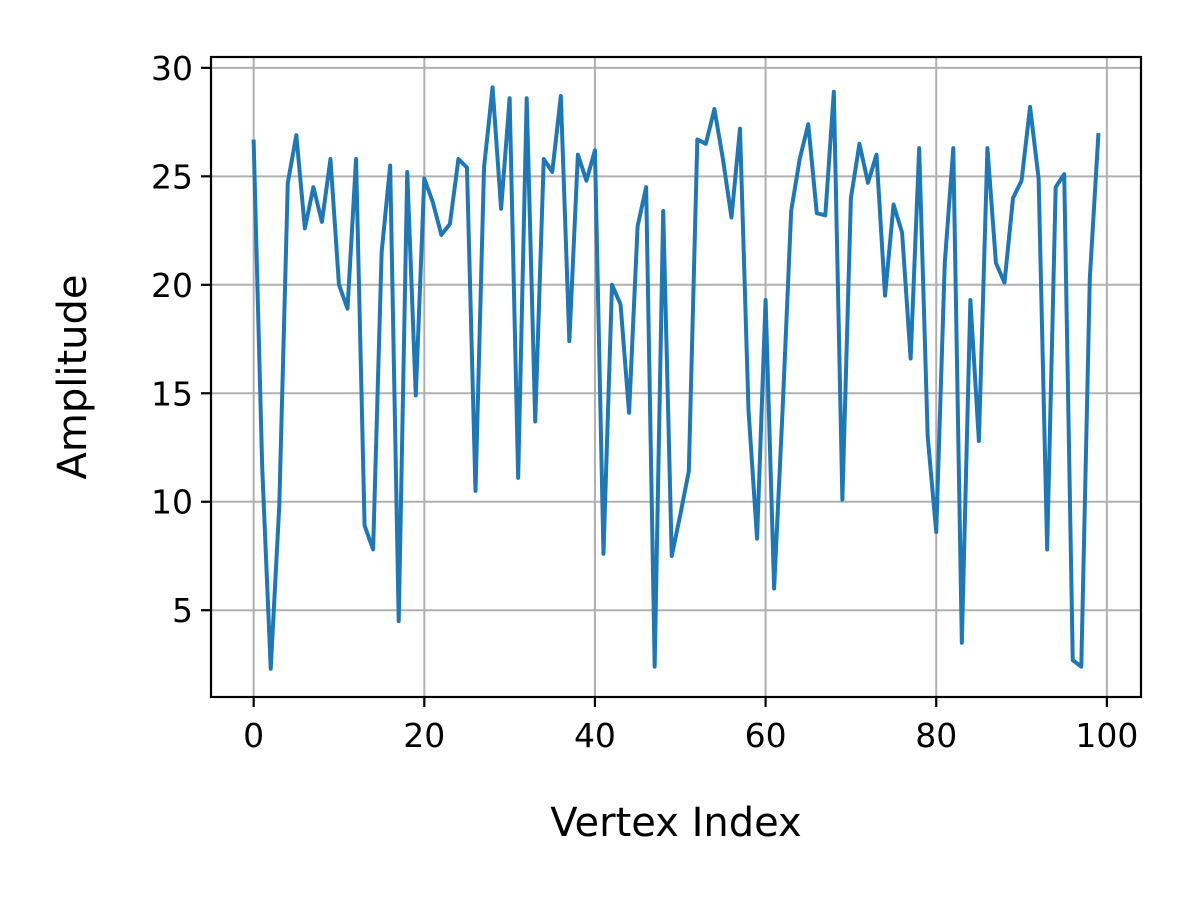  I want to click on y-tick-label: 5, so click(182, 610).